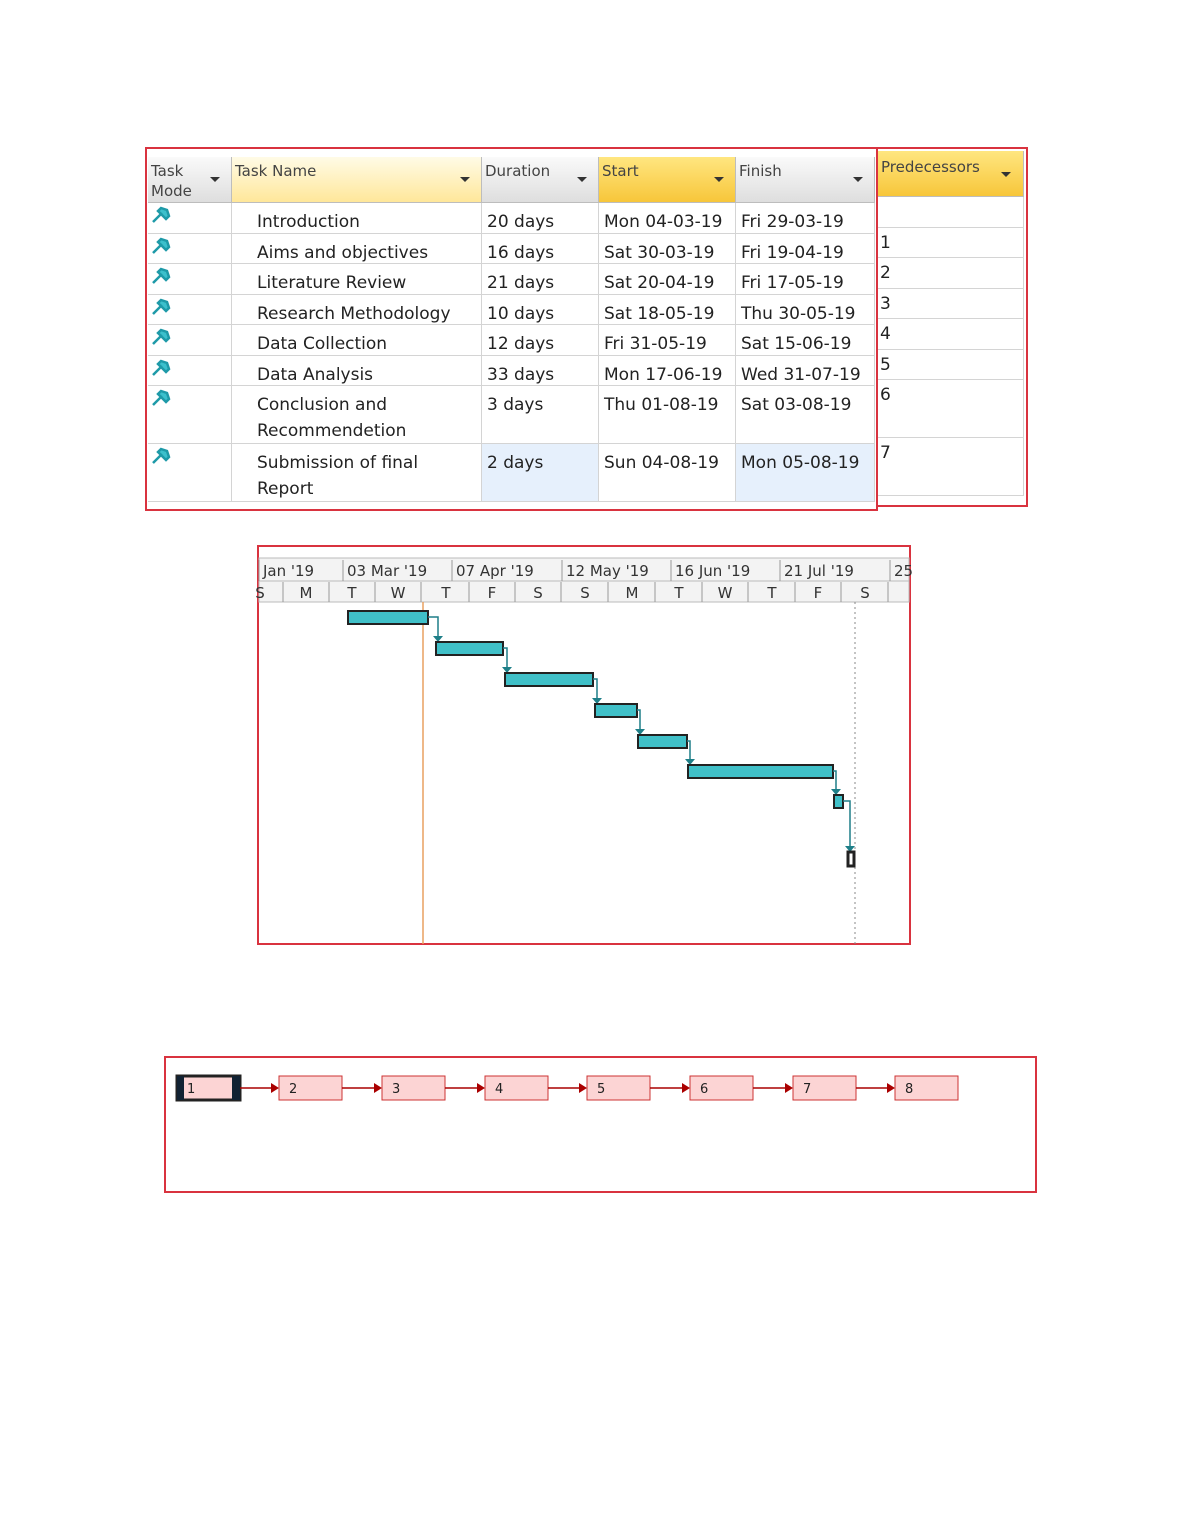 This screenshot has width=1190, height=1540. I want to click on task-cell: Fri 17-05-19, so click(805, 279).